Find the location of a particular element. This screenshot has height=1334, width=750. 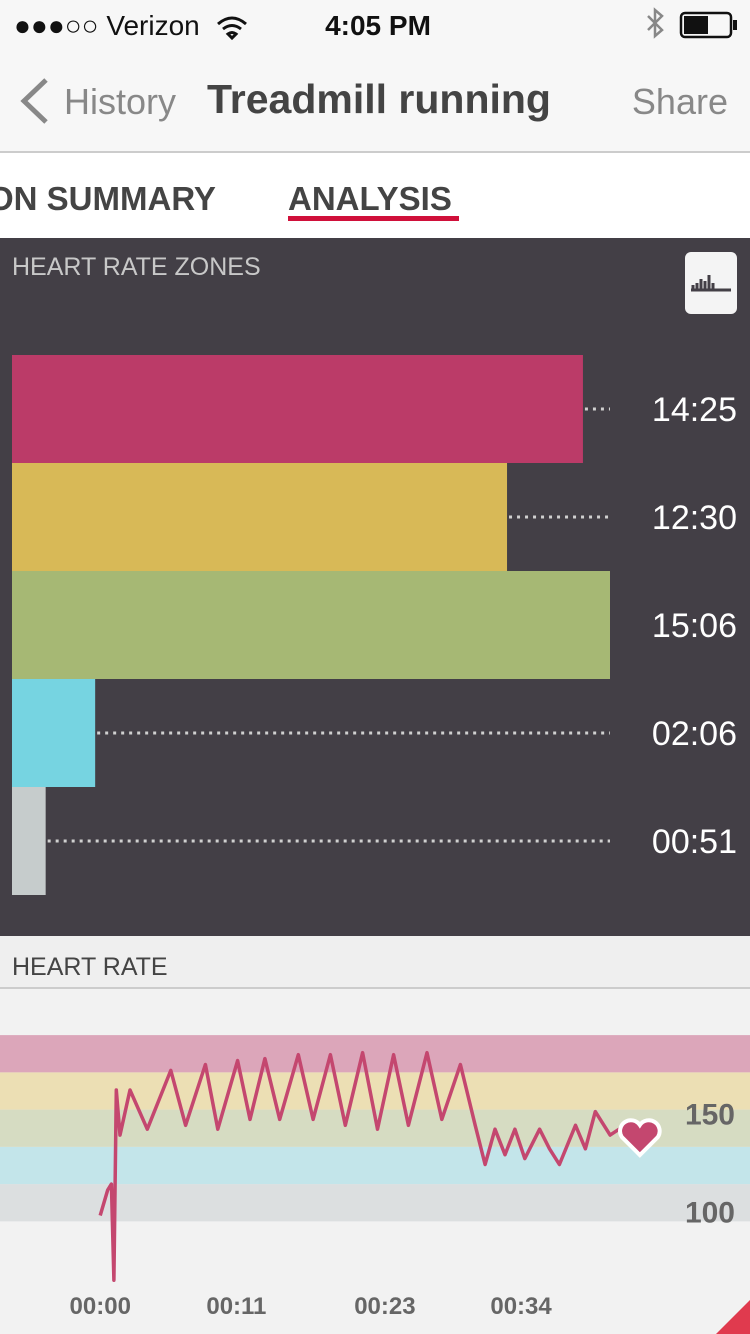

tab-underline is located at coordinates (373, 218).